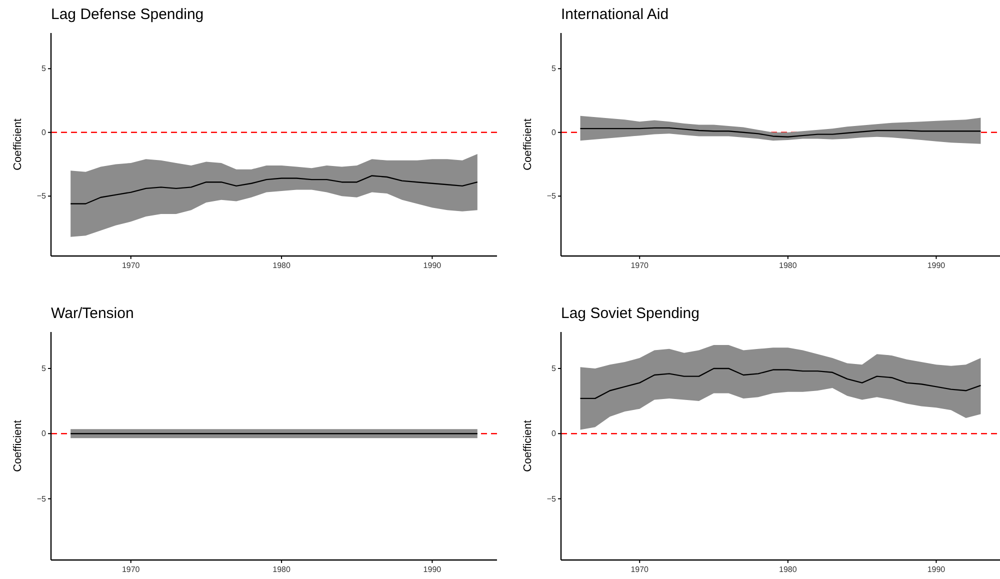 Image resolution: width=1000 pixels, height=579 pixels. What do you see at coordinates (630, 313) in the screenshot?
I see `chart-title: Lag Soviet Spending` at bounding box center [630, 313].